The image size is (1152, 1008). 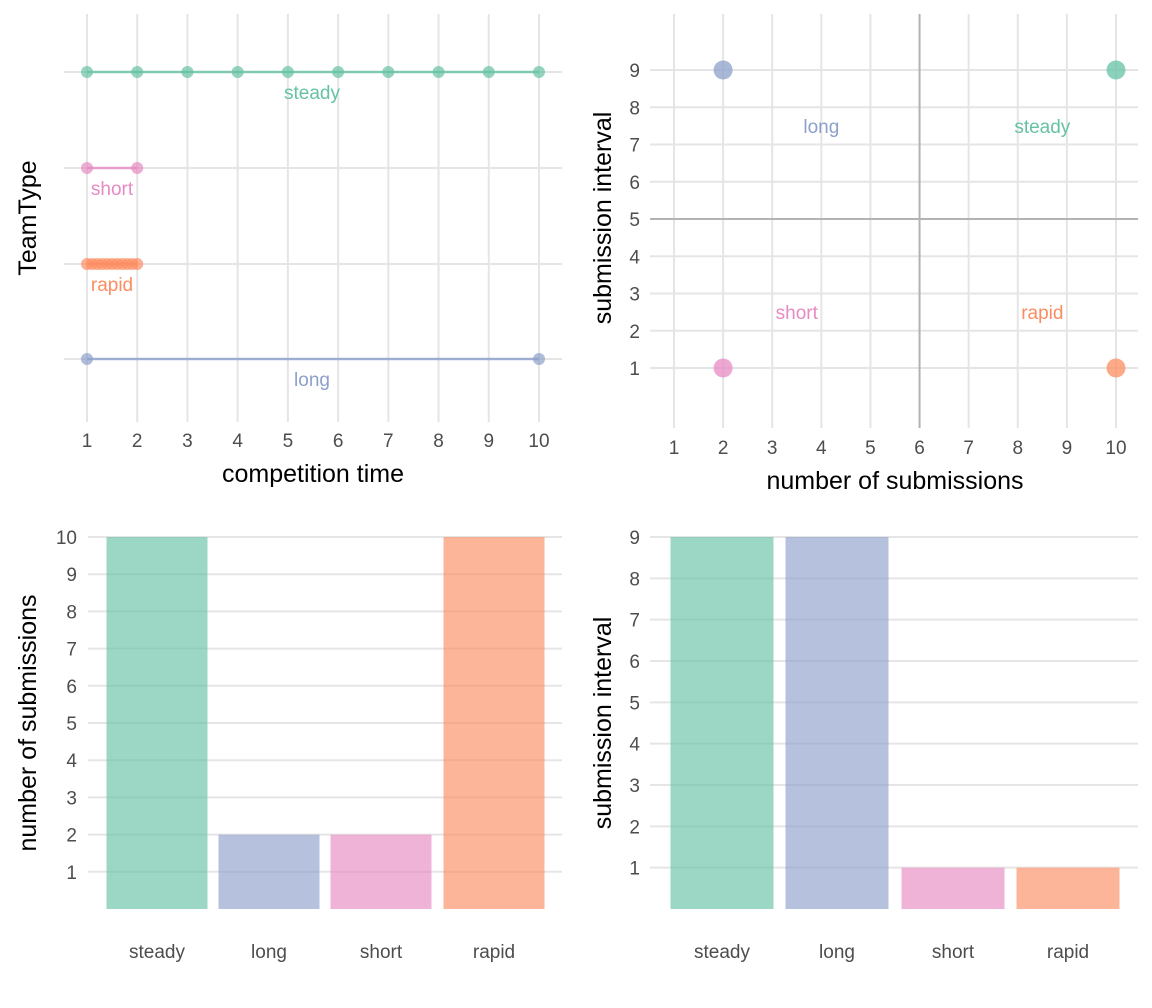 I want to click on x-axis-title: number of submissions, so click(x=894, y=481).